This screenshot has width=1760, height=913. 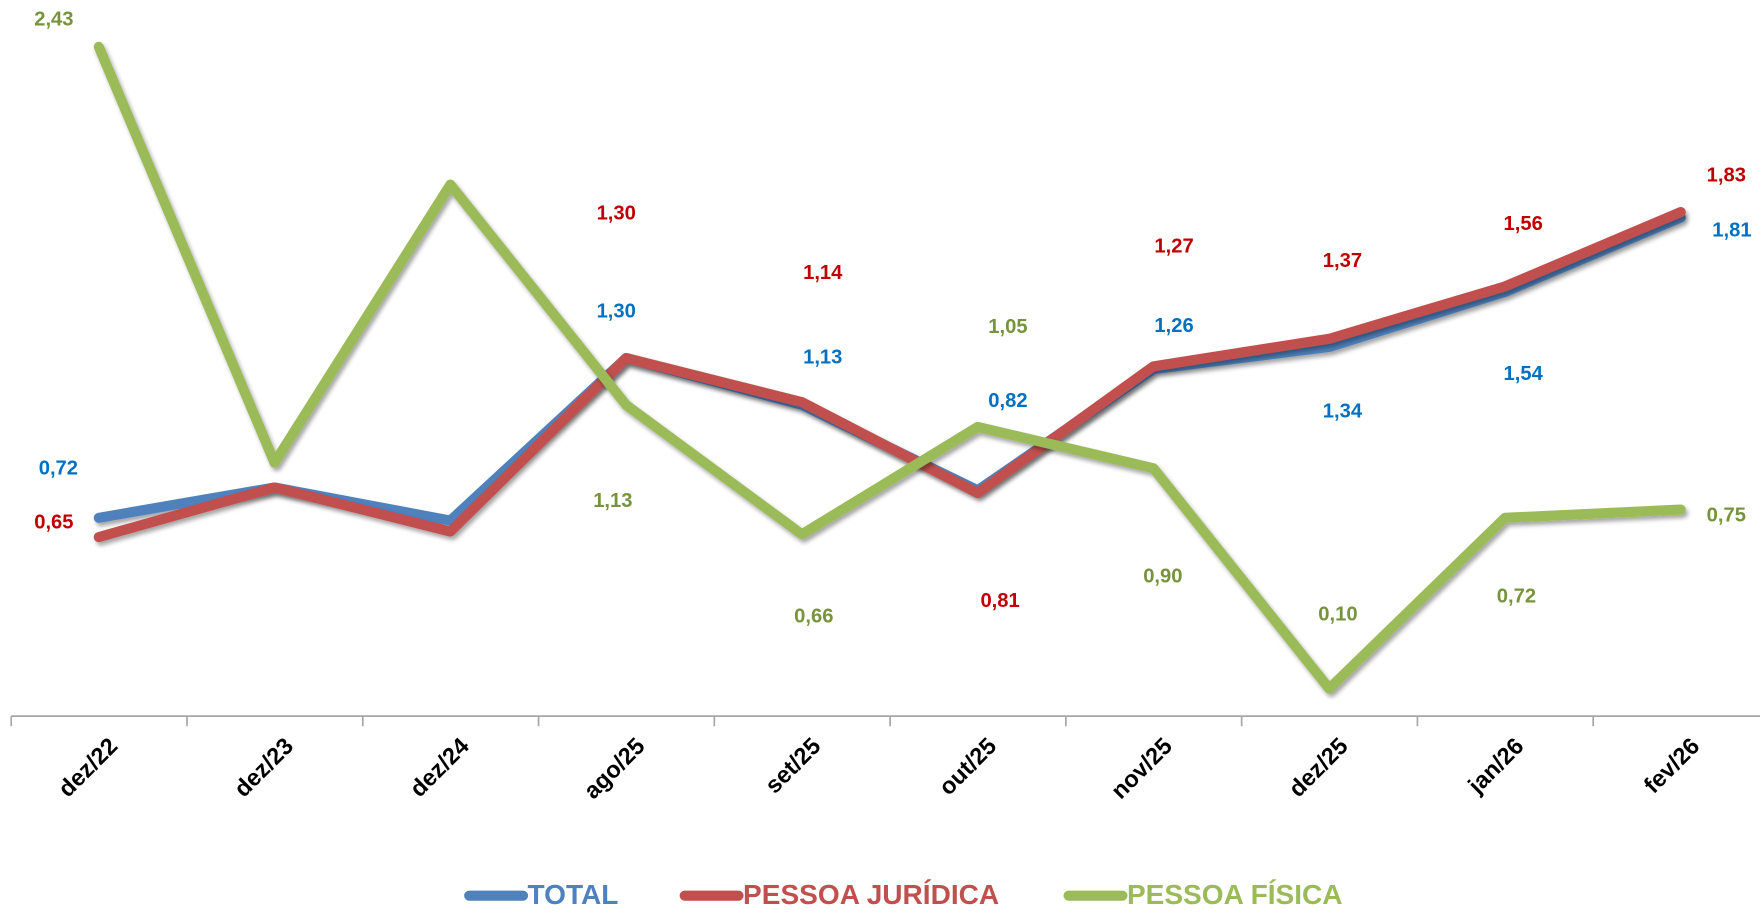 What do you see at coordinates (1235, 894) in the screenshot?
I see `legend-label: PESSOA FÍSICA` at bounding box center [1235, 894].